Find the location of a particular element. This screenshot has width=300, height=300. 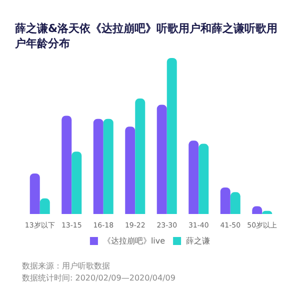

legend-label: 薛之谦 is located at coordinates (198, 241).